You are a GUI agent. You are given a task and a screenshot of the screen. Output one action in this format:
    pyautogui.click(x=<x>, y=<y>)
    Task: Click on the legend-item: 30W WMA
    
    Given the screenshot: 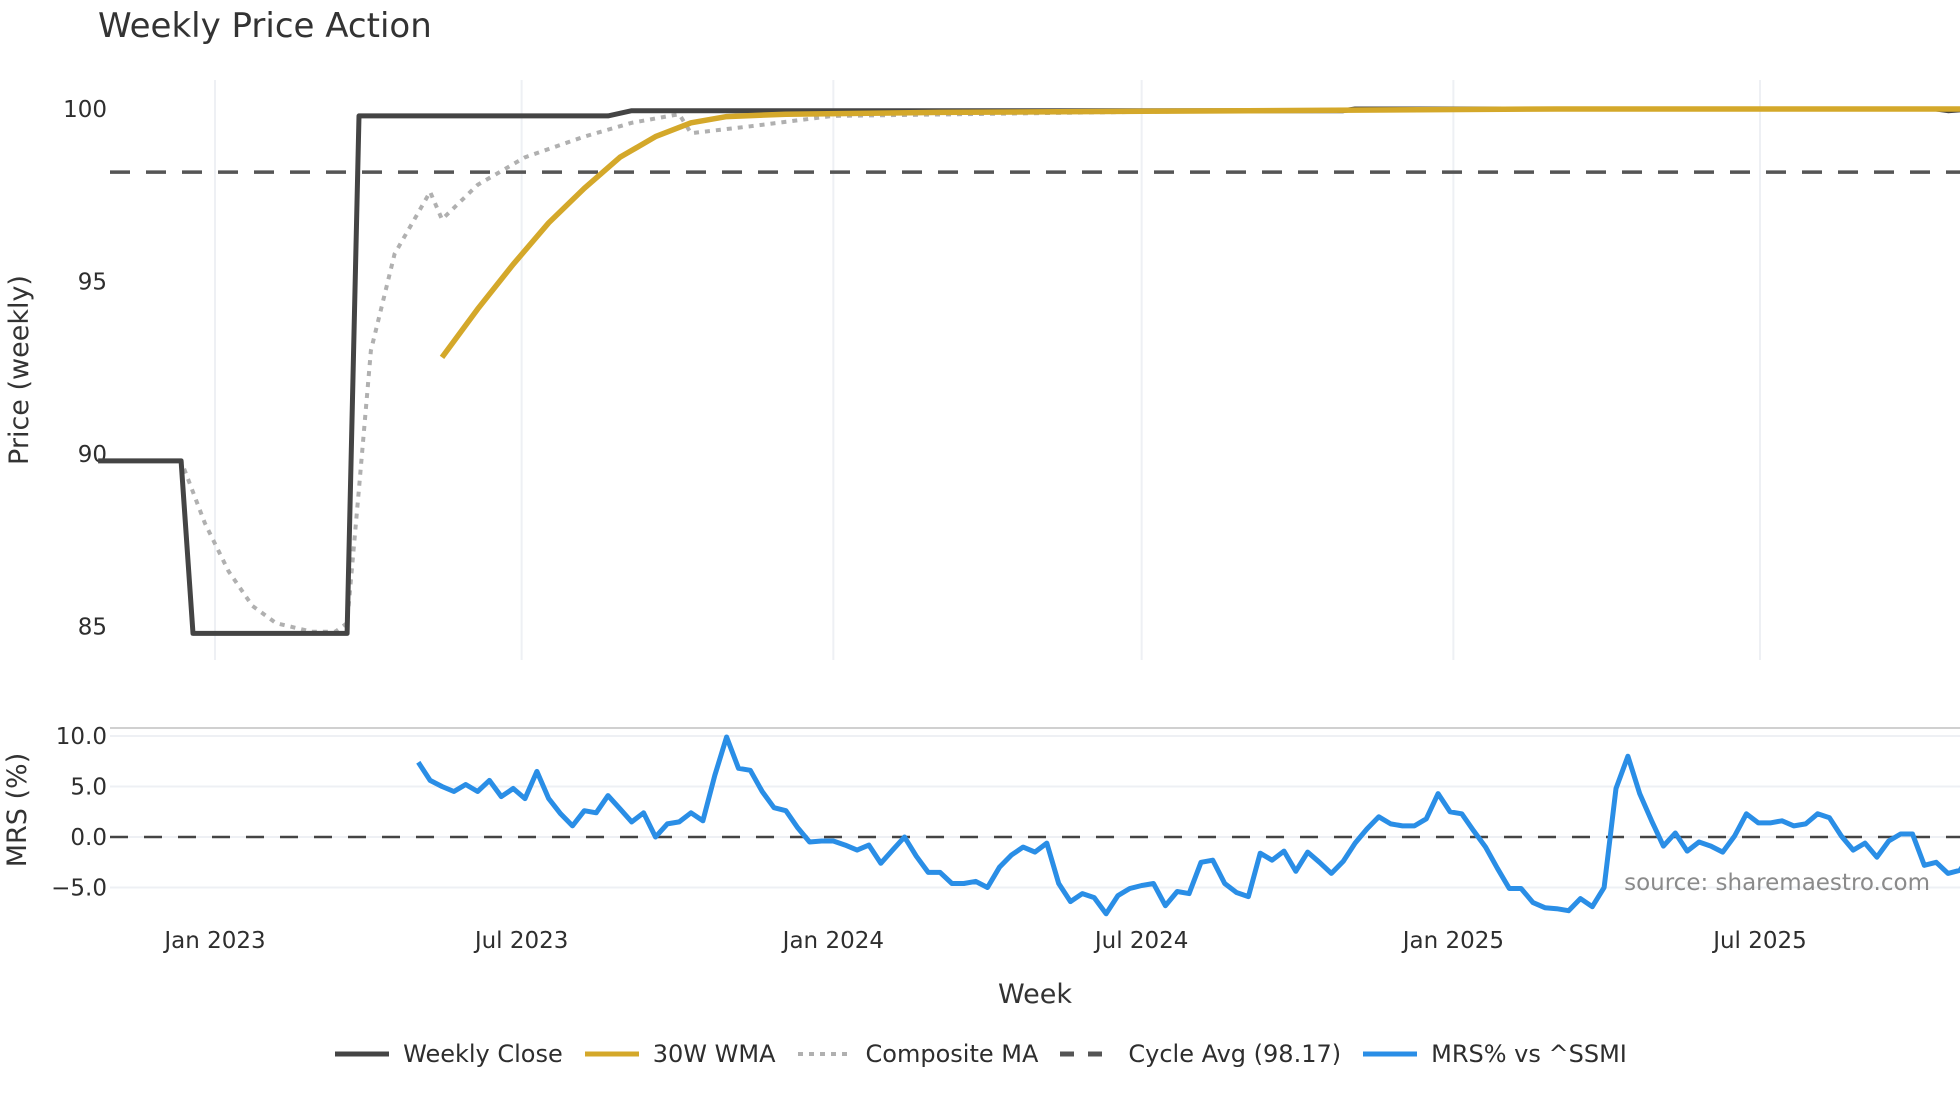 What is the action you would take?
    pyautogui.click(x=679, y=1054)
    